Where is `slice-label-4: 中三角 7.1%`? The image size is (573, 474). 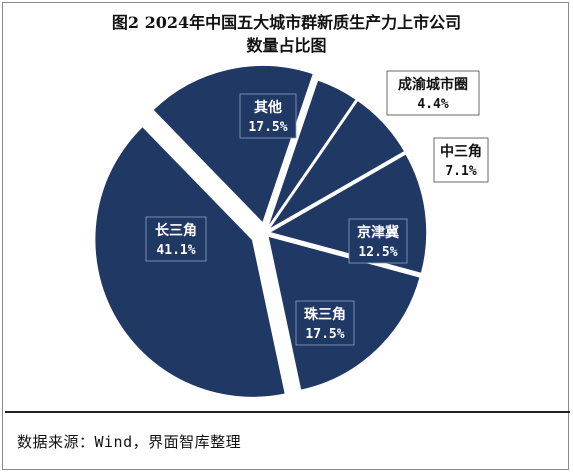
slice-label-4: 中三角 7.1% is located at coordinates (461, 160).